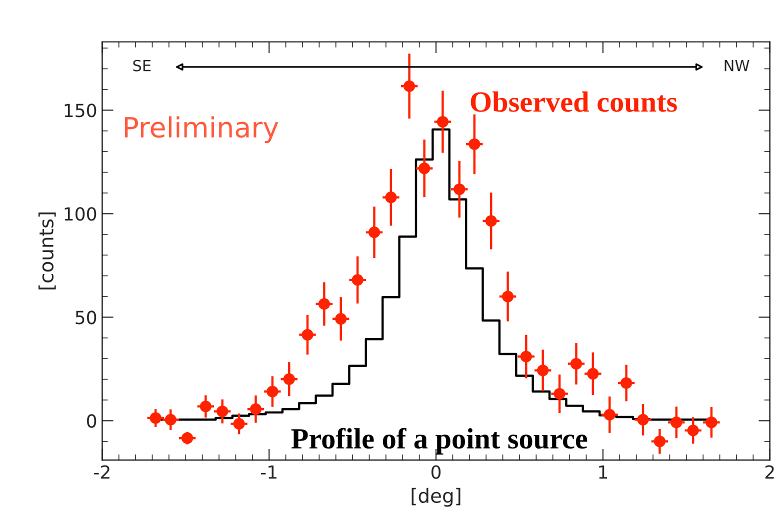  Describe the element at coordinates (142, 66) in the screenshot. I see `annotation: SE` at that location.